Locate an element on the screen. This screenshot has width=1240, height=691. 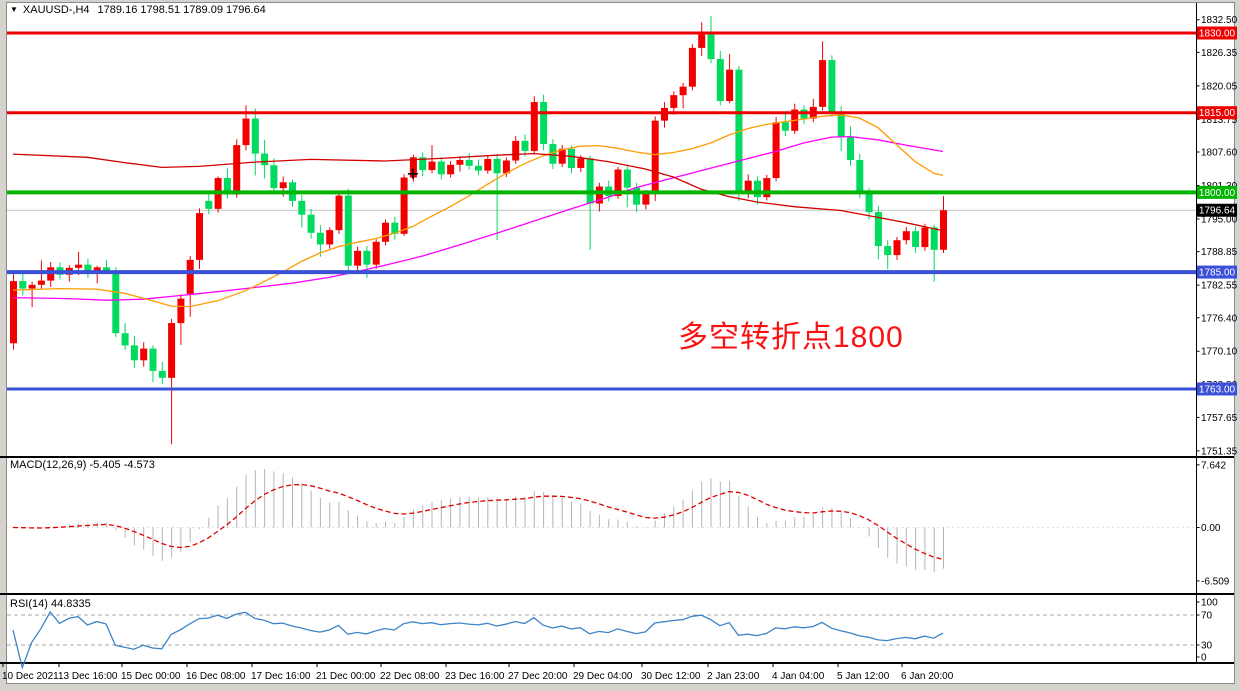
svg-text: 1785.00 is located at coordinates (1217, 273).